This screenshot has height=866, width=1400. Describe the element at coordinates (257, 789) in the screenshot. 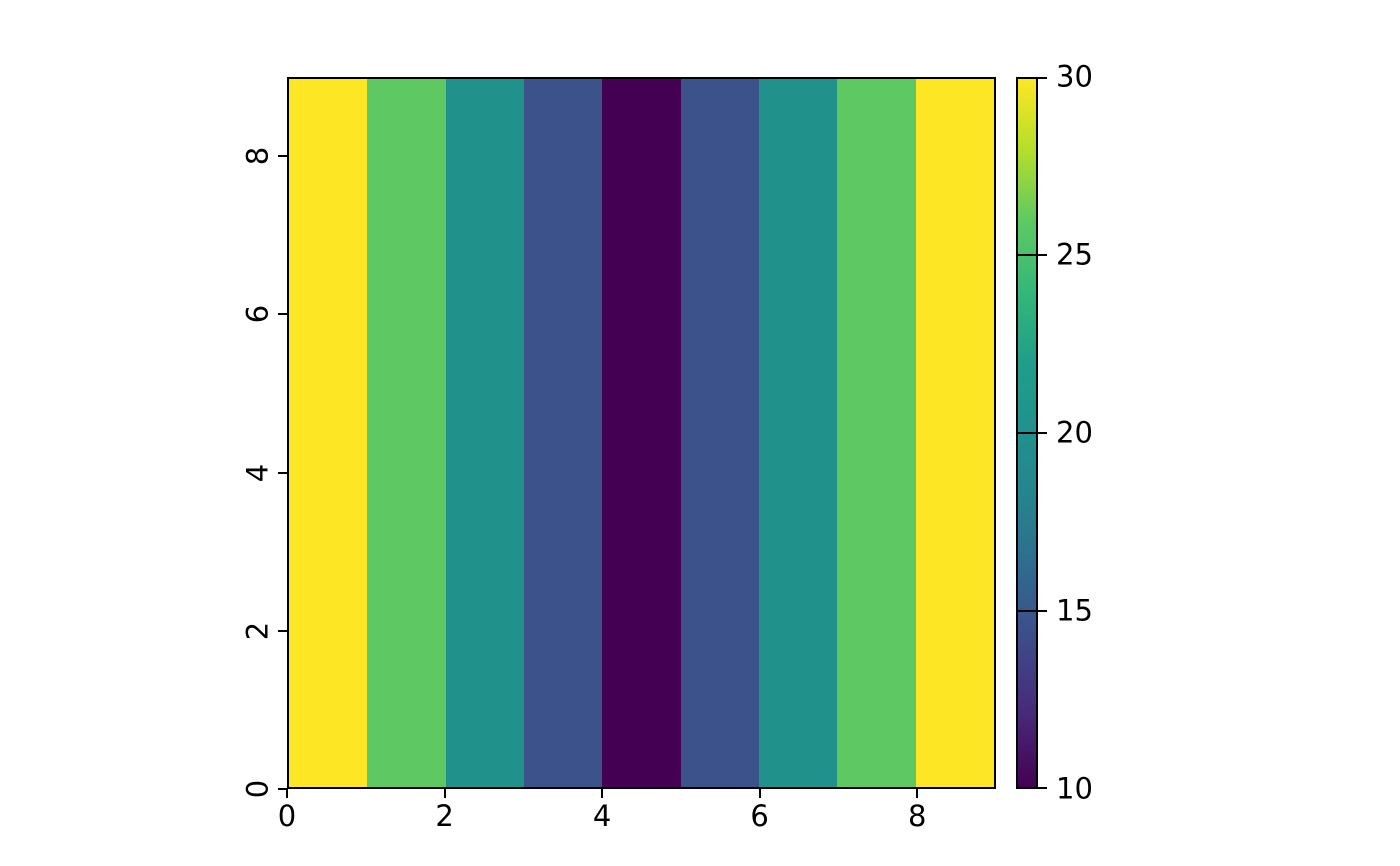

I see `y-tick-label: 0` at that location.